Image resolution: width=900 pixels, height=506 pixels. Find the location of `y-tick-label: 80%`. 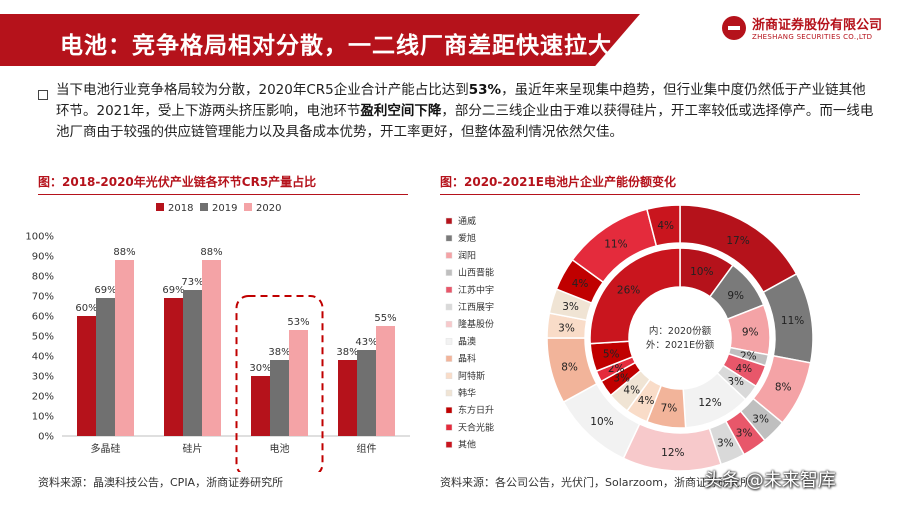

y-tick-label: 80% is located at coordinates (43, 277).